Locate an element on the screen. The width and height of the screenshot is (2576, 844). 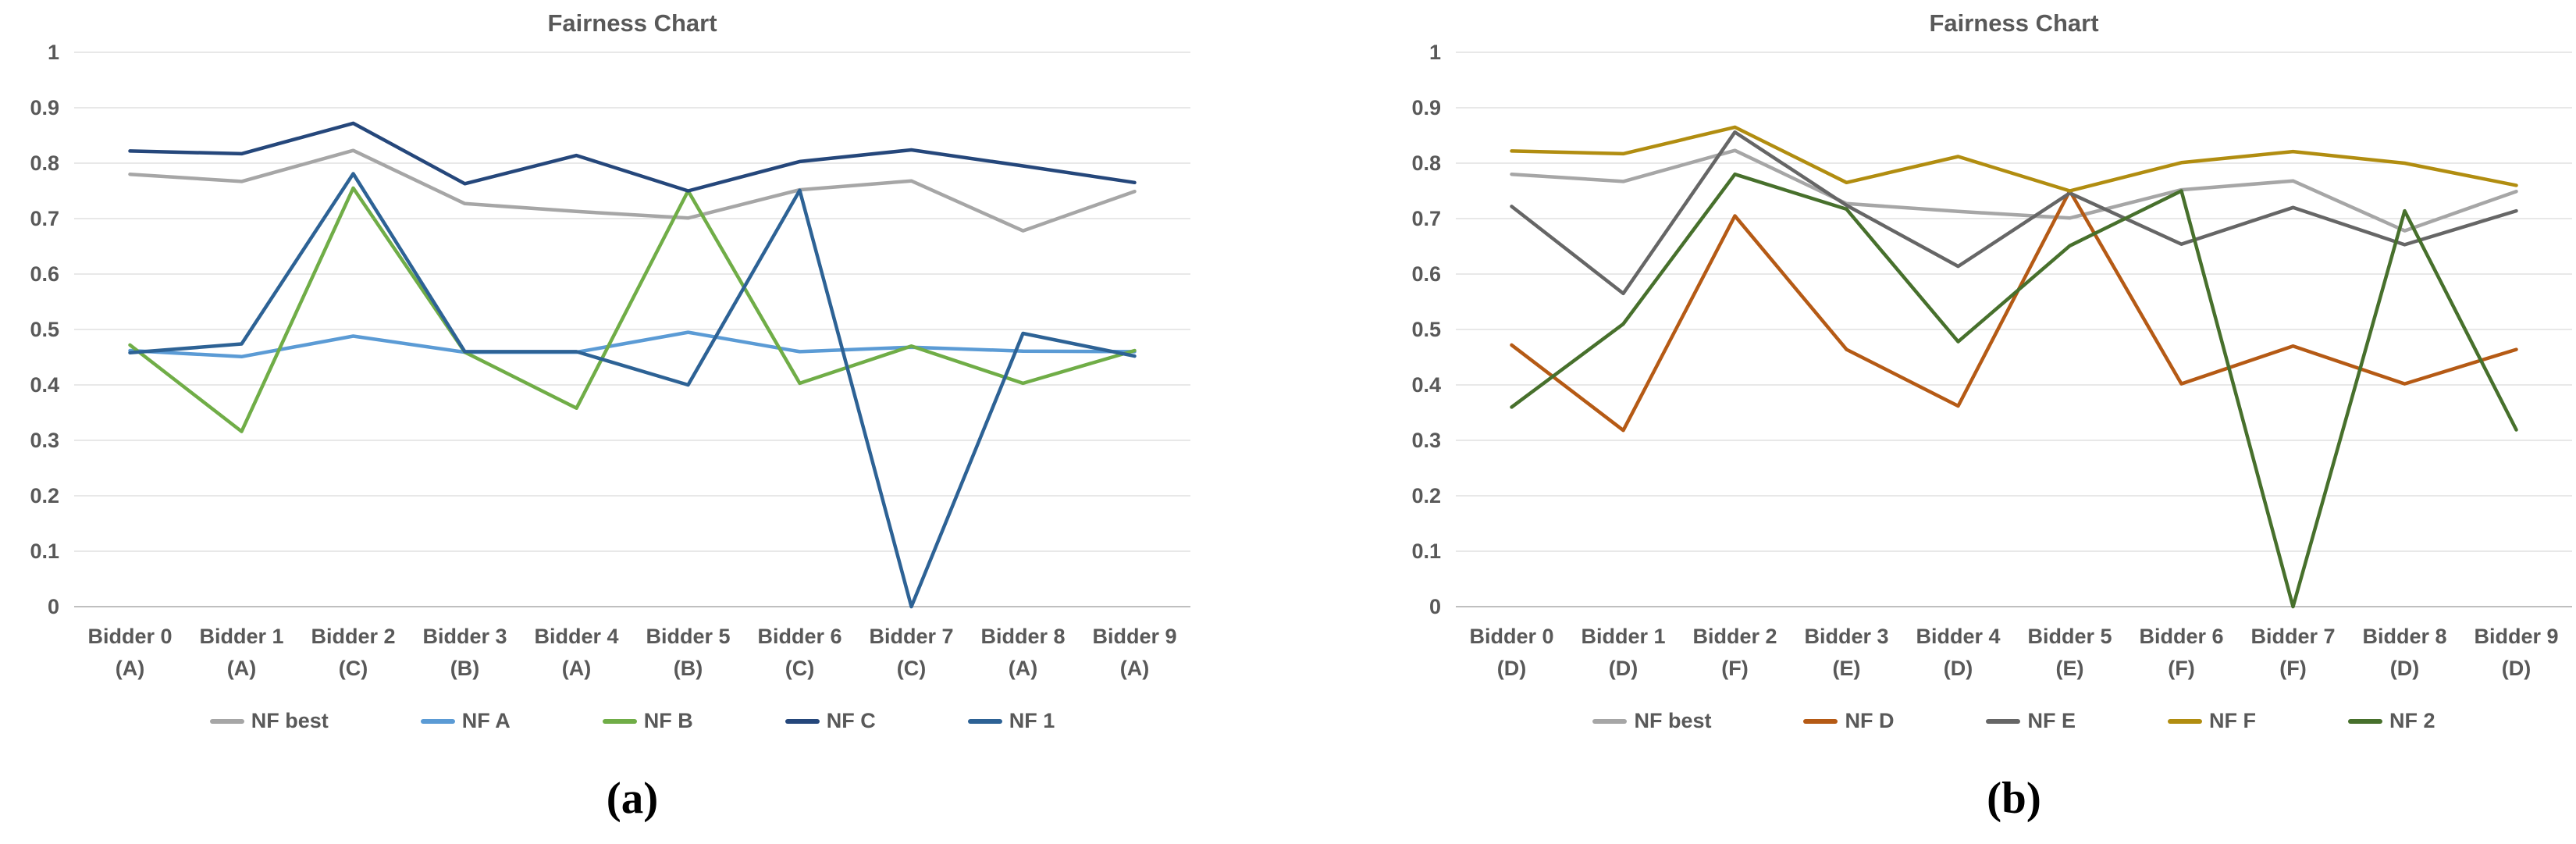
x-category-label: Bidder 5 (E) is located at coordinates (2070, 653).